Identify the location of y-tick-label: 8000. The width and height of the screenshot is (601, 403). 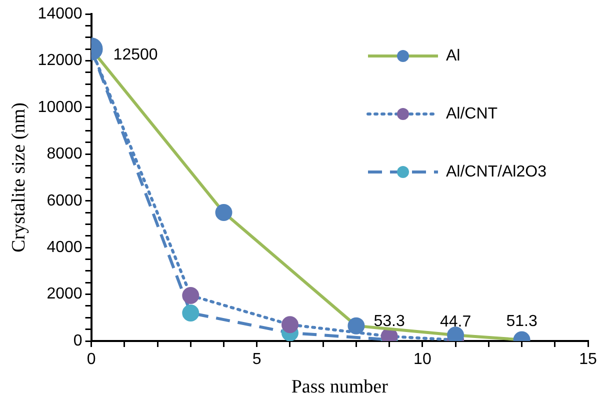
(64, 154).